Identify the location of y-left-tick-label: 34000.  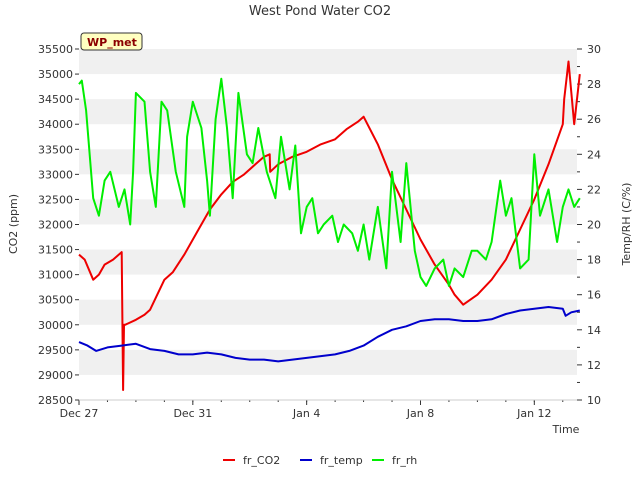
(55, 124).